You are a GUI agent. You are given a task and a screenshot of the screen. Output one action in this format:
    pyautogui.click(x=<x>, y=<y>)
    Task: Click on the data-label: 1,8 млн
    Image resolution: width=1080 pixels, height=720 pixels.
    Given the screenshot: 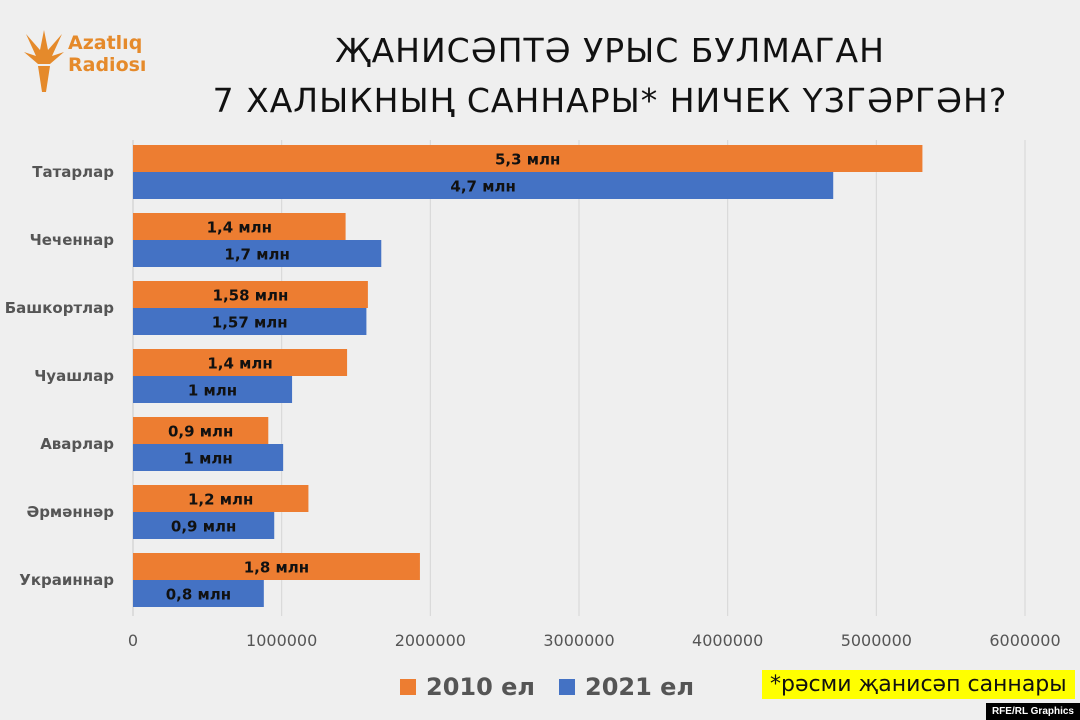 What is the action you would take?
    pyautogui.click(x=276, y=568)
    